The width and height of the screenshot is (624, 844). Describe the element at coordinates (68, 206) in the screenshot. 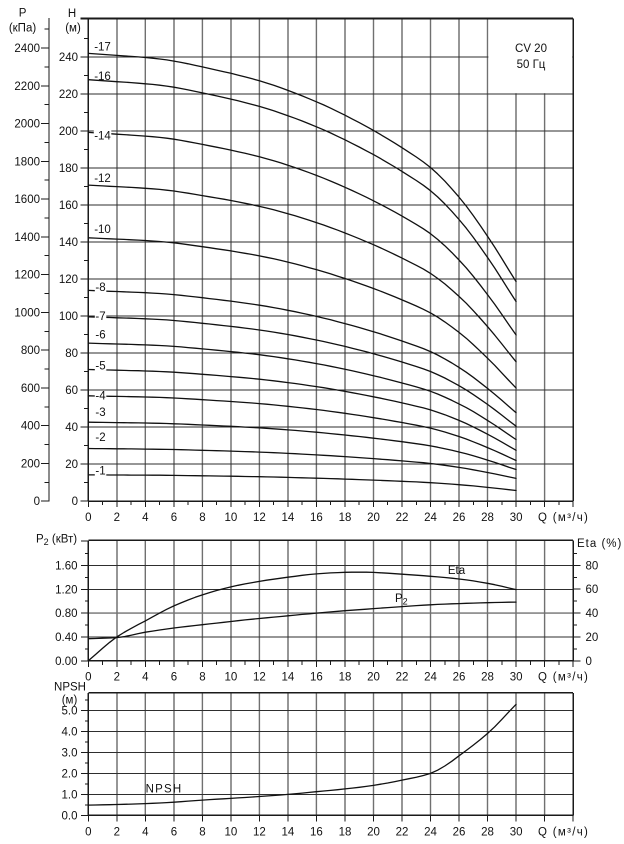

I see `svg-text: 160` at that location.